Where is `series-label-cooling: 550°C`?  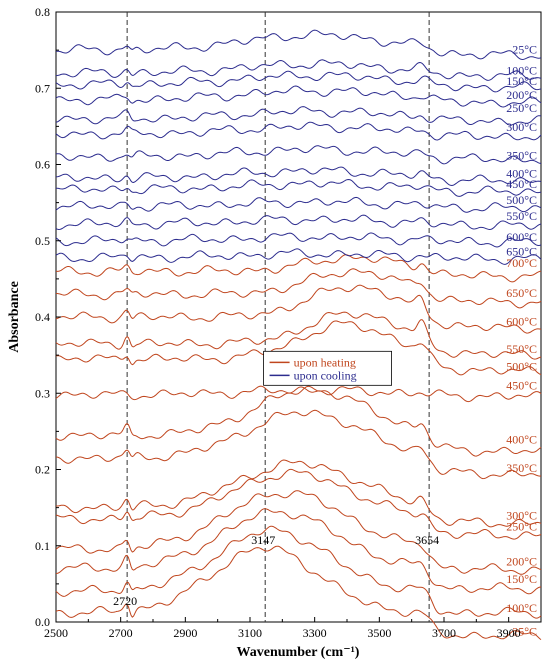
series-label-cooling: 550°C is located at coordinates (521, 216).